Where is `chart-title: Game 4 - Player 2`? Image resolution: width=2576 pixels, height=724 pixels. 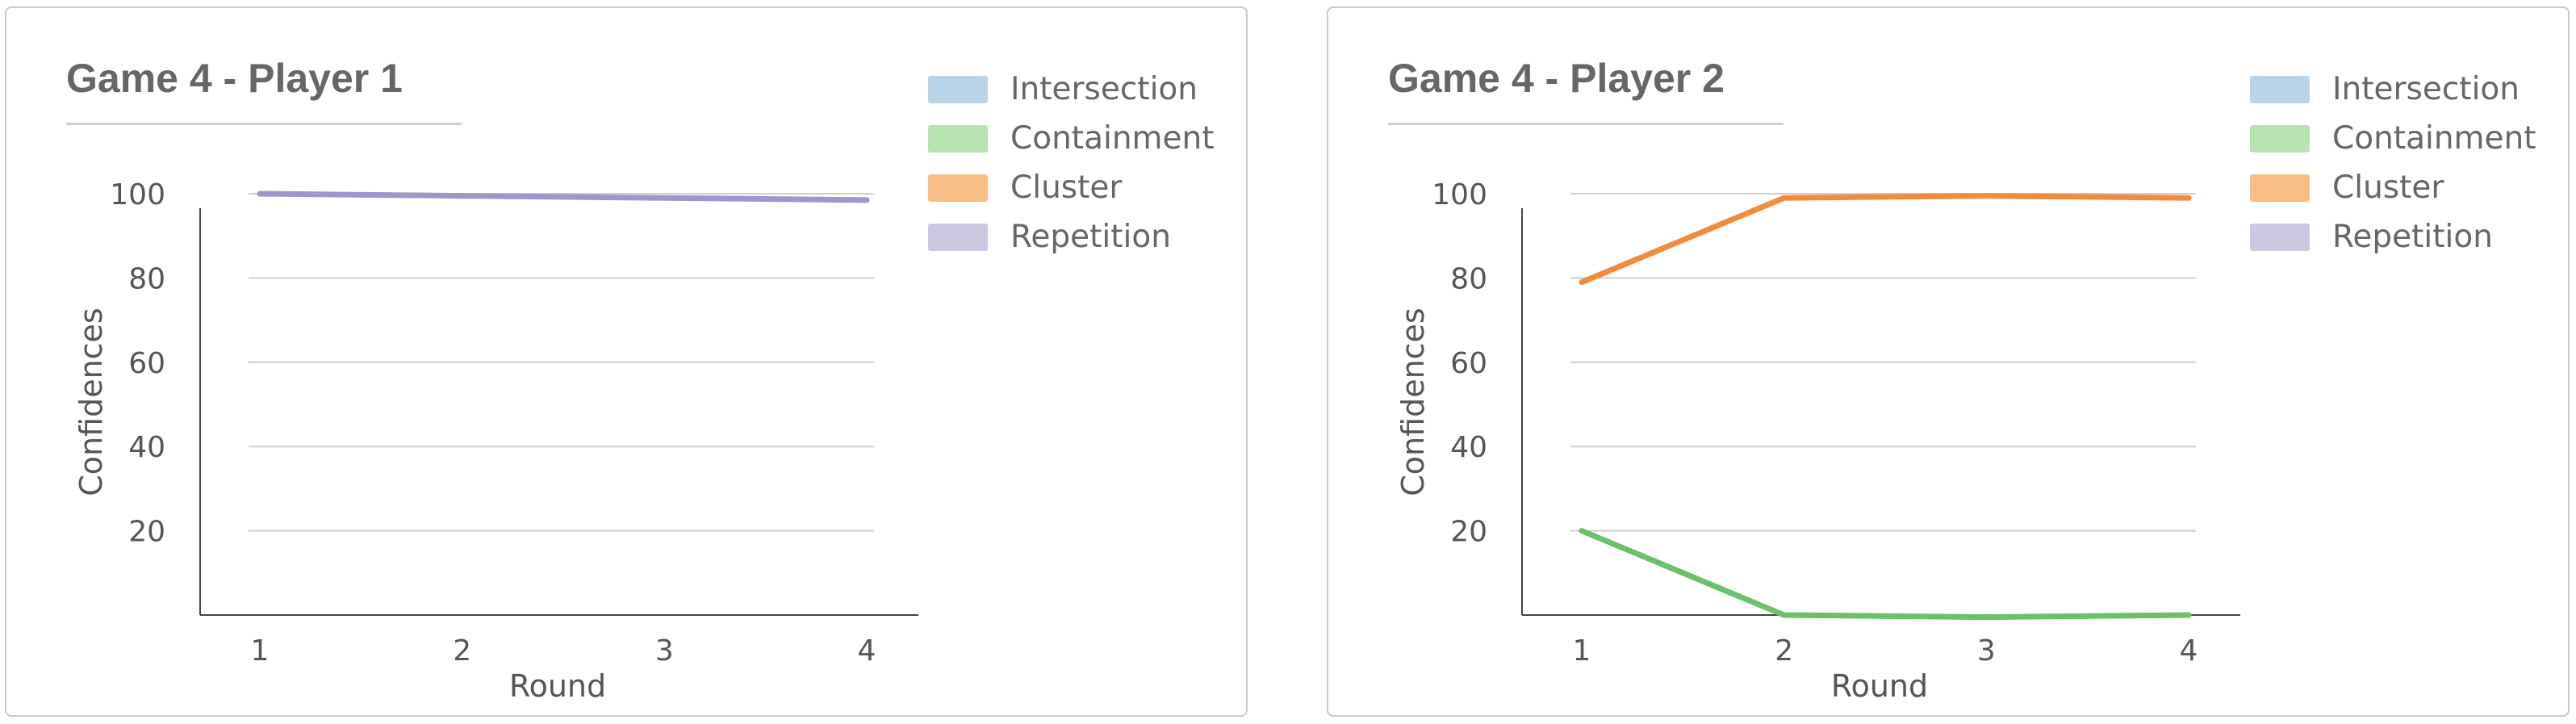 chart-title: Game 4 - Player 2 is located at coordinates (1556, 78).